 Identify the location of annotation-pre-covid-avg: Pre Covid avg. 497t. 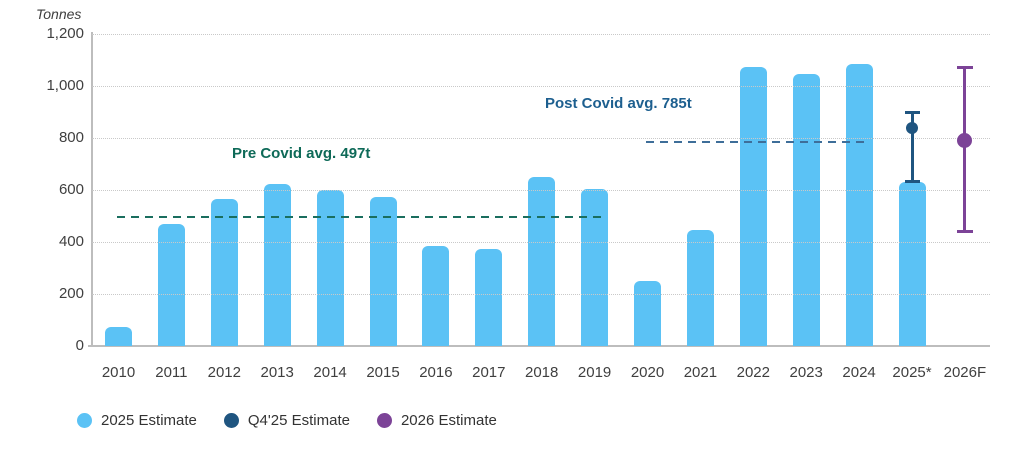
(301, 153).